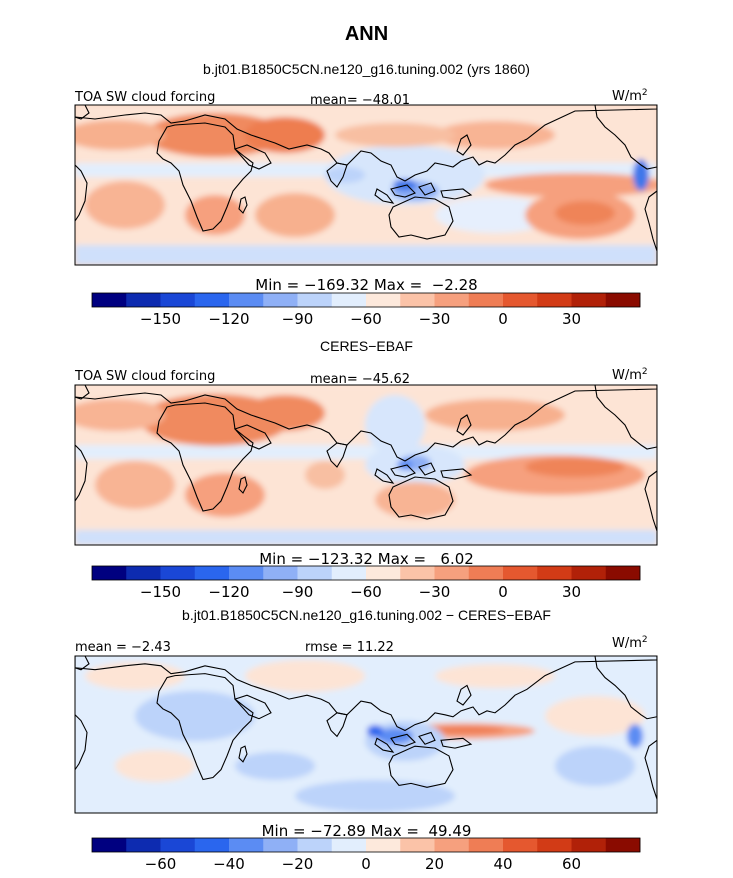 The image size is (733, 878). Describe the element at coordinates (123, 647) in the screenshot. I see `panel-diff-mean-label: mean = −2.43` at that location.